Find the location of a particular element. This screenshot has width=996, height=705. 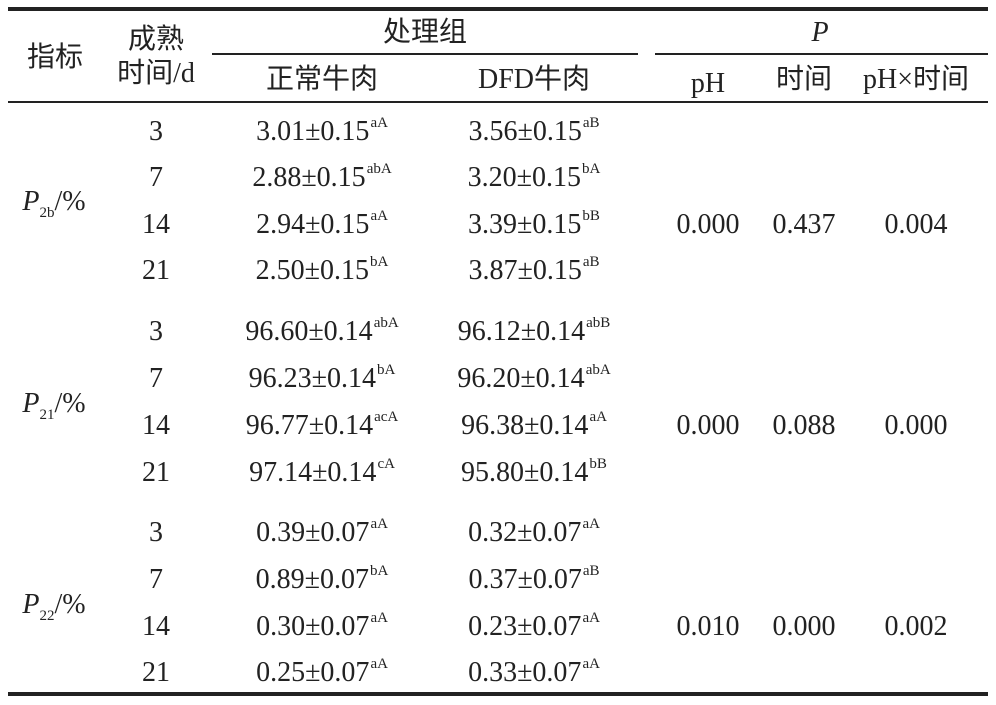

normal-beef-value: 0.89±0.07bA is located at coordinates (322, 579).